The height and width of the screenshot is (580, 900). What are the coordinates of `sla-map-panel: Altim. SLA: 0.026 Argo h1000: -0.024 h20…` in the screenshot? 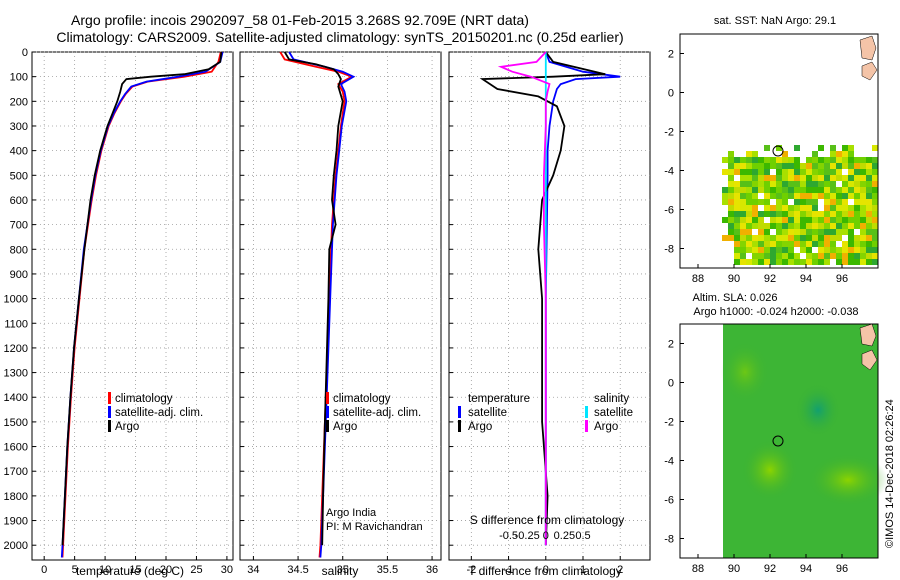 It's located at (776, 433).